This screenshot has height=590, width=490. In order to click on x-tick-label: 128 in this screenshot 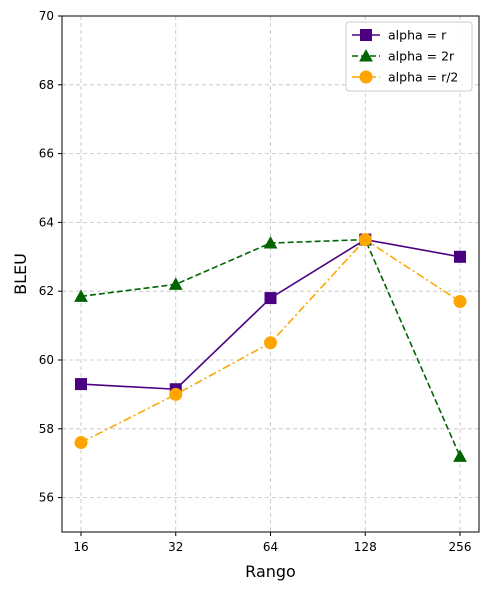, I will do `click(365, 547)`.